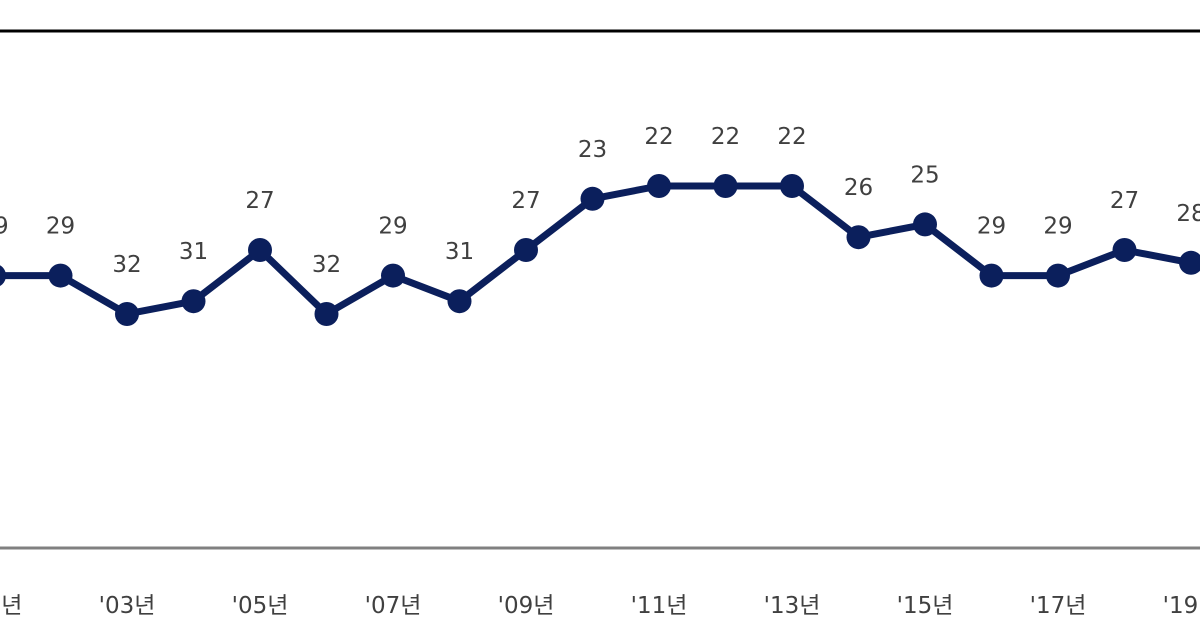 The width and height of the screenshot is (1200, 630). I want to click on data-label: 26, so click(858, 188).